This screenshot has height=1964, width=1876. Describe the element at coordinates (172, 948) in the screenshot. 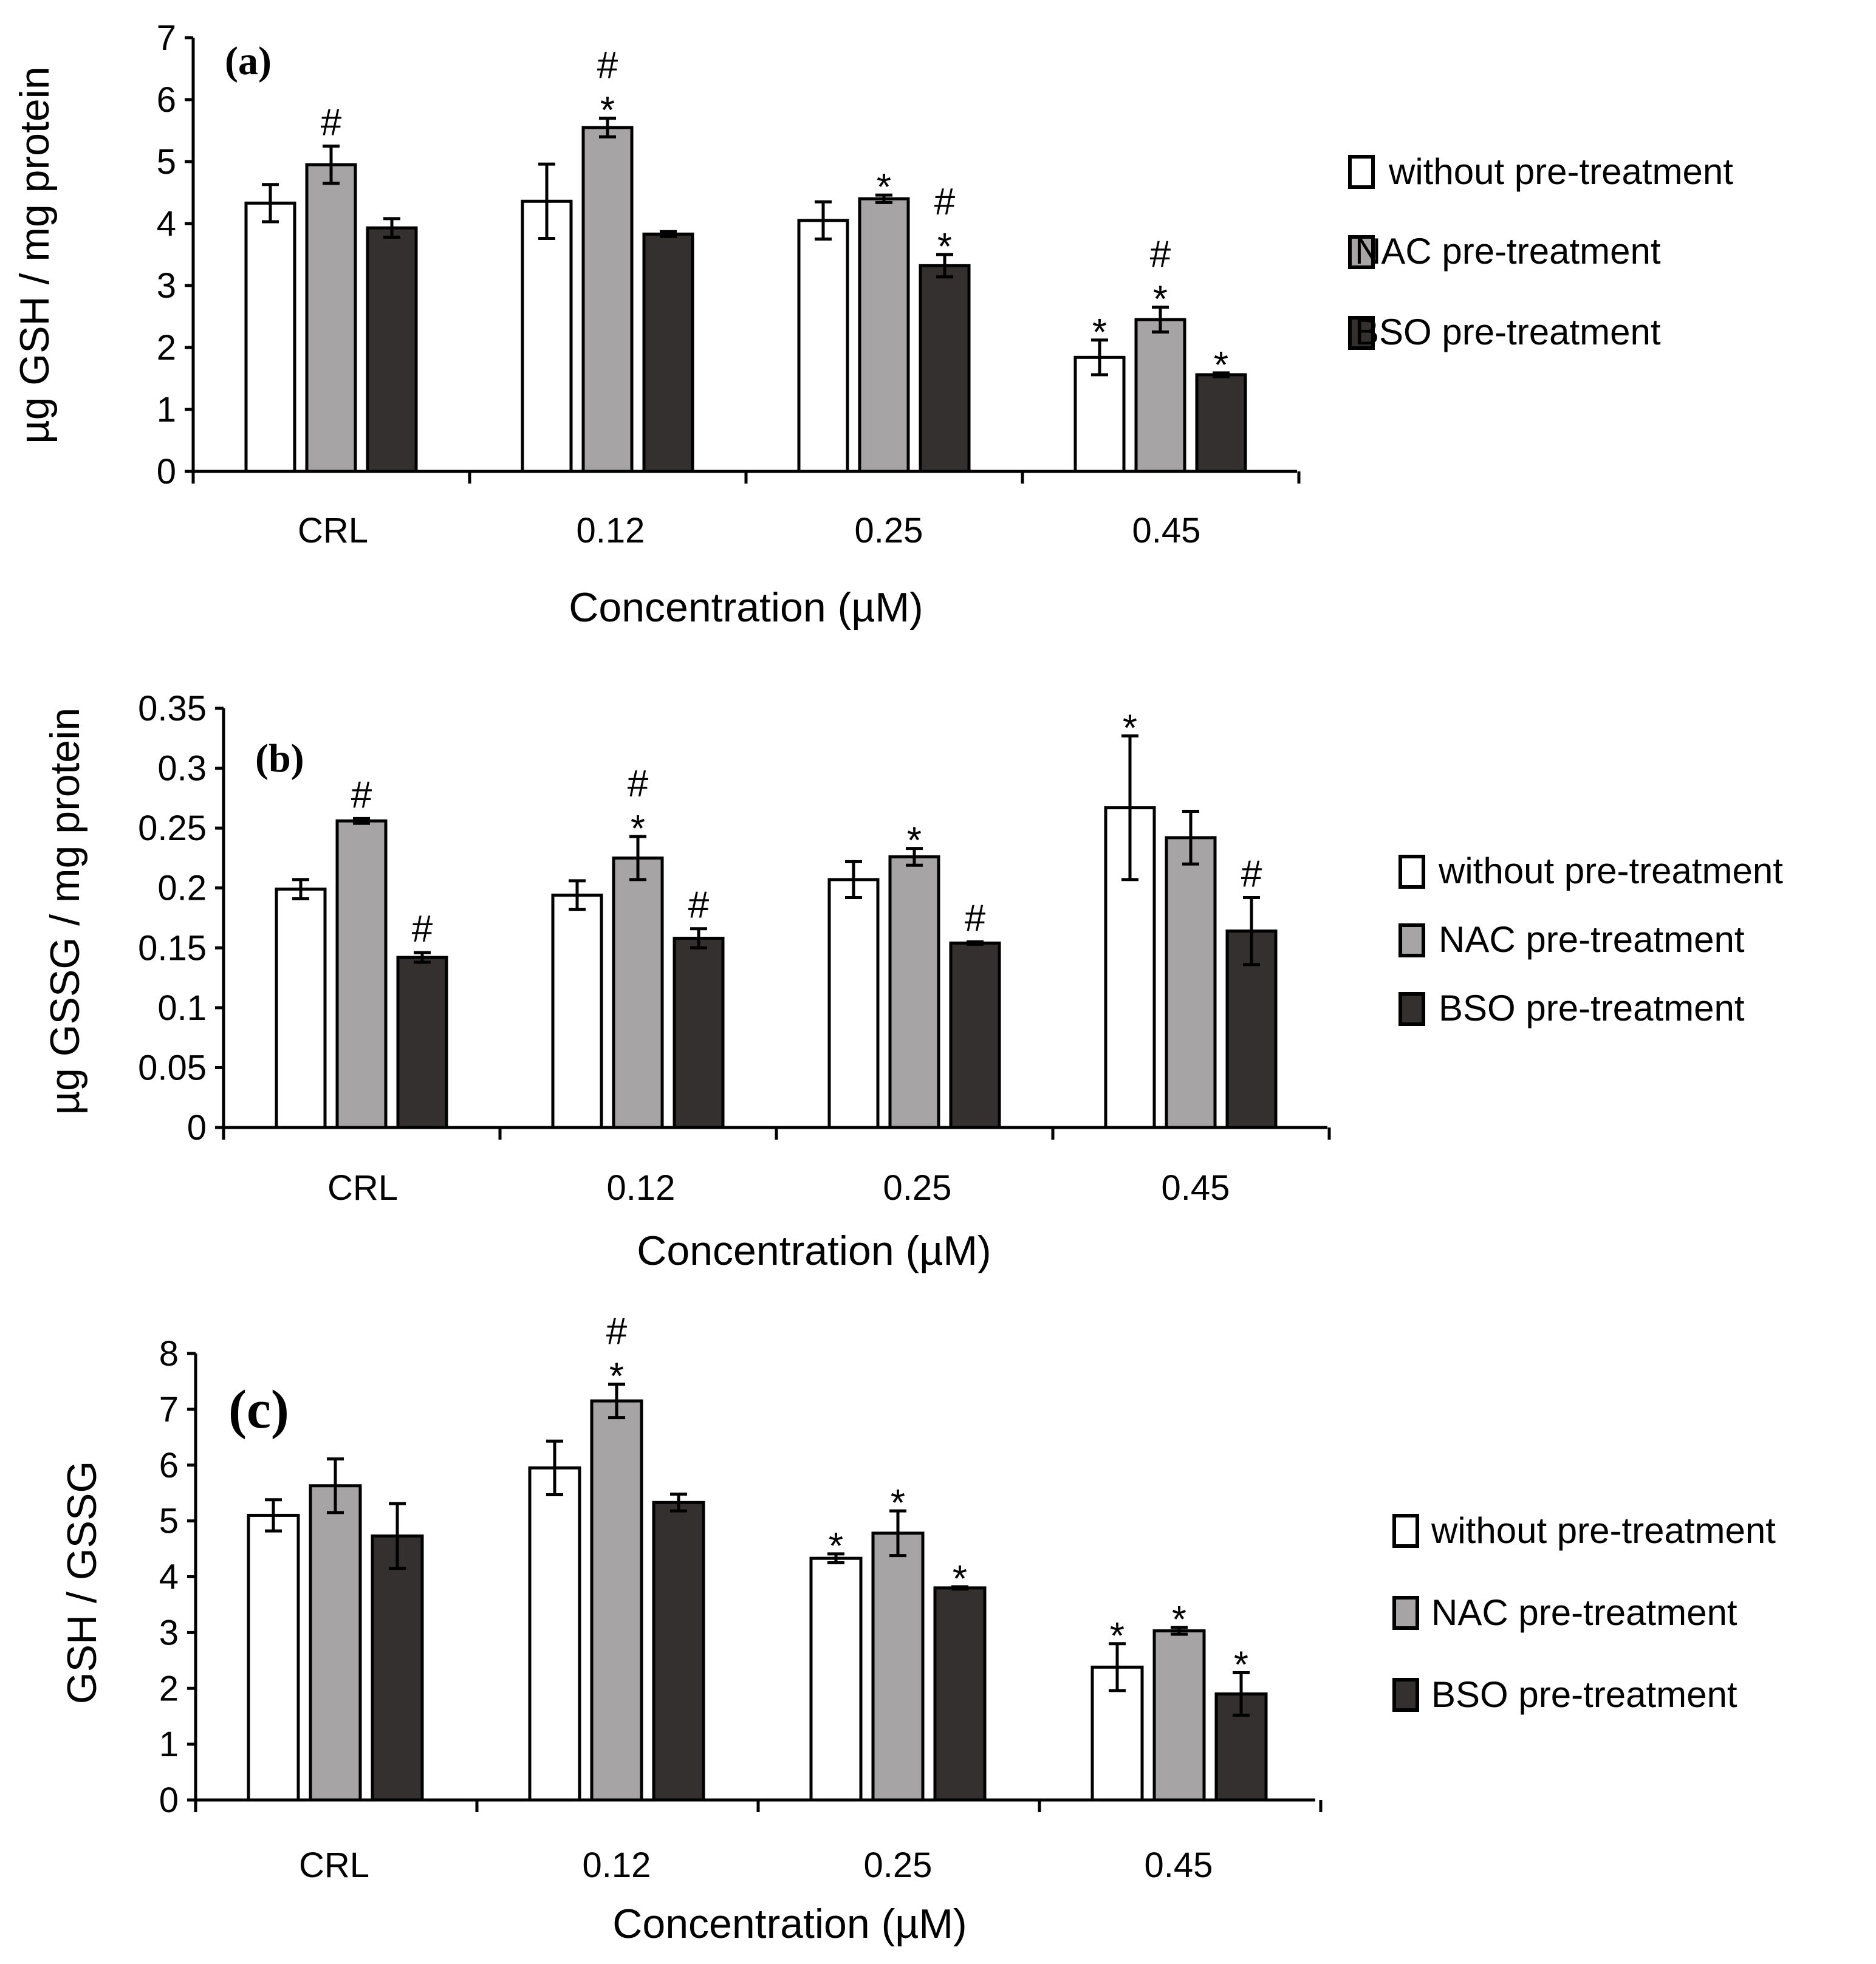

I see `y-tick-label: 0.15` at that location.